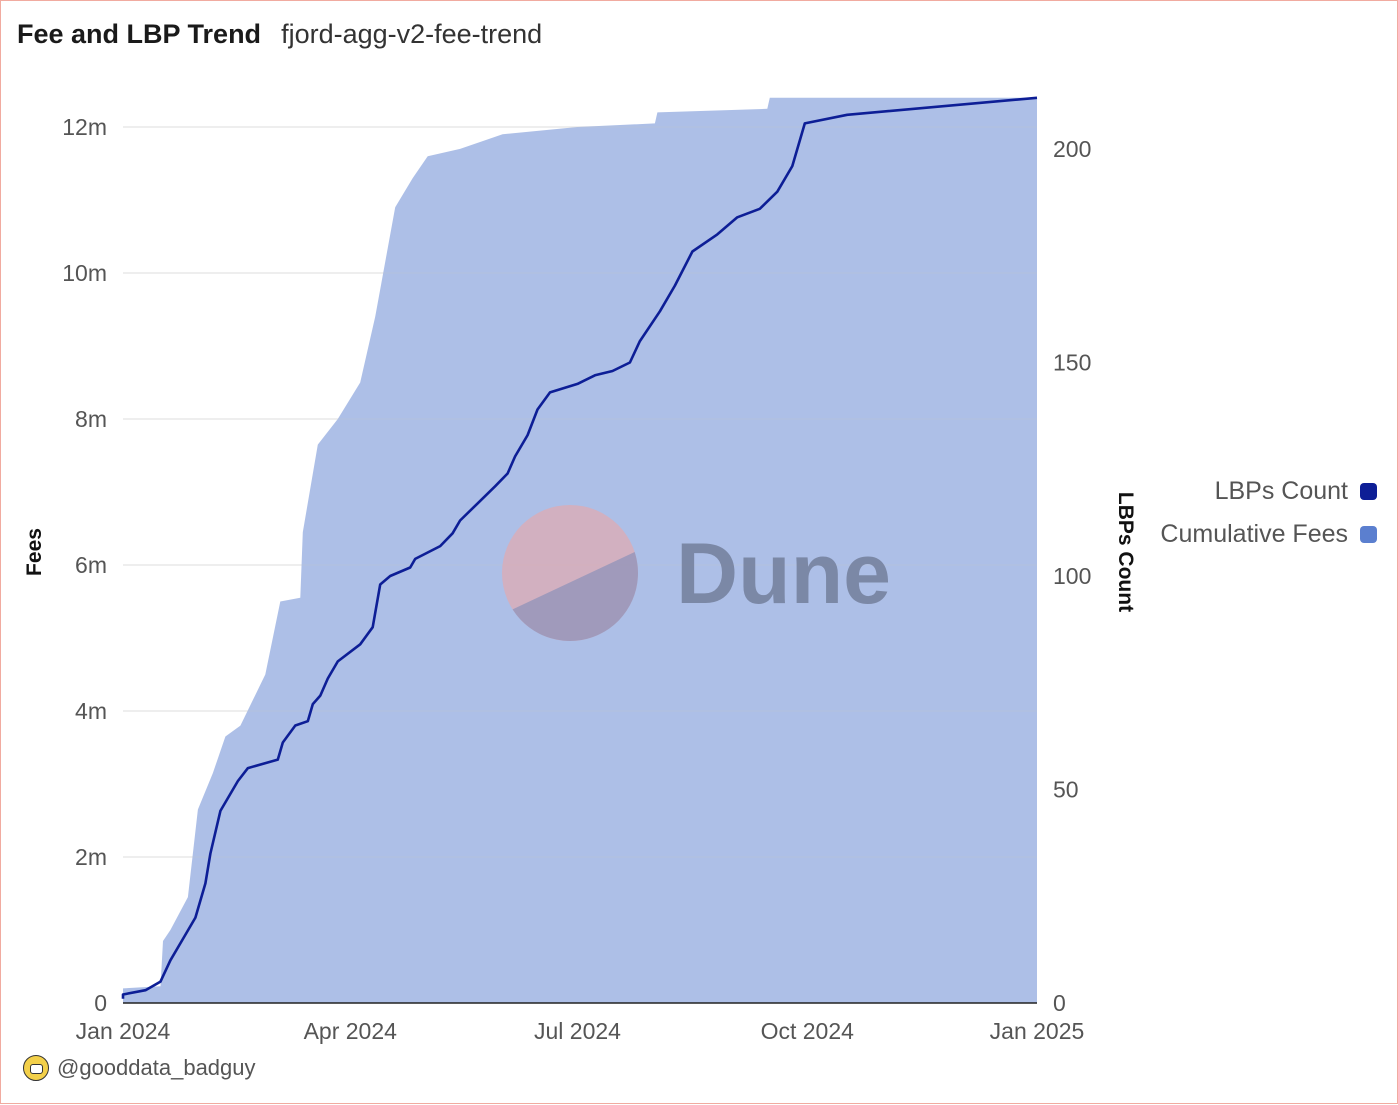  I want to click on y-right-tick-label: 100, so click(1072, 576).